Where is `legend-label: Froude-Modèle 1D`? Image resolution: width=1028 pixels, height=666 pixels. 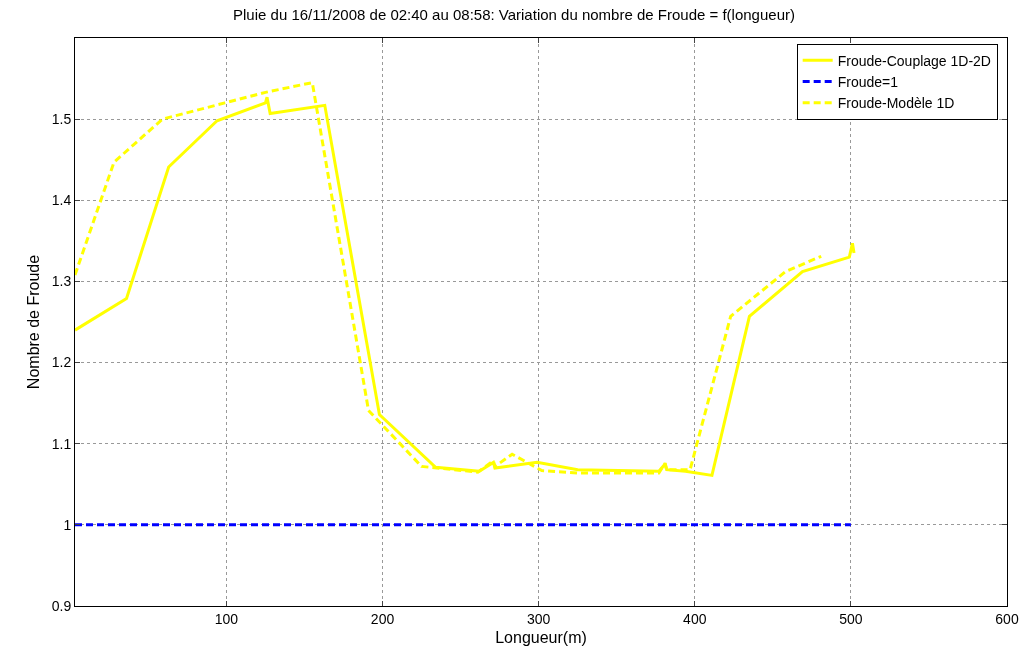 legend-label: Froude-Modèle 1D is located at coordinates (896, 103).